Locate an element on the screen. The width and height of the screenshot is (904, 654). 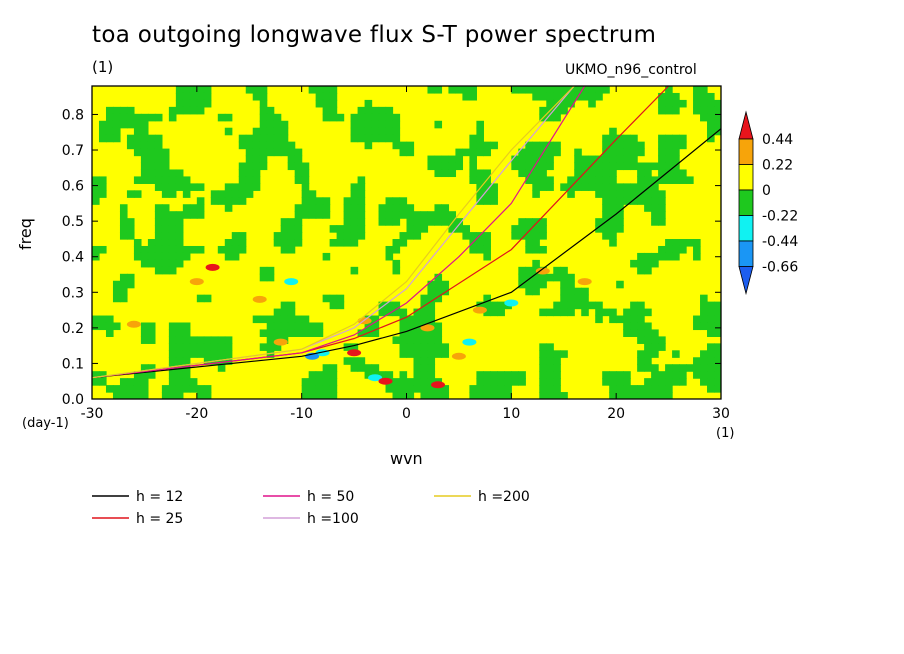
y-tick-label: 0.4 is located at coordinates (73, 258).